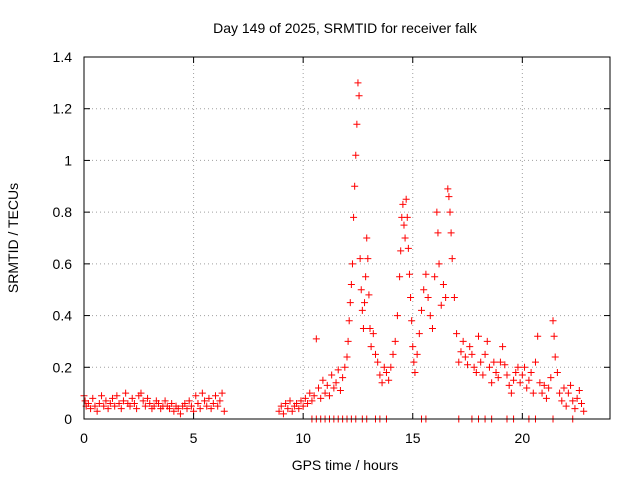 Image resolution: width=640 pixels, height=480 pixels. Describe the element at coordinates (63, 367) in the screenshot. I see `y-tick-label: 0.2` at that location.